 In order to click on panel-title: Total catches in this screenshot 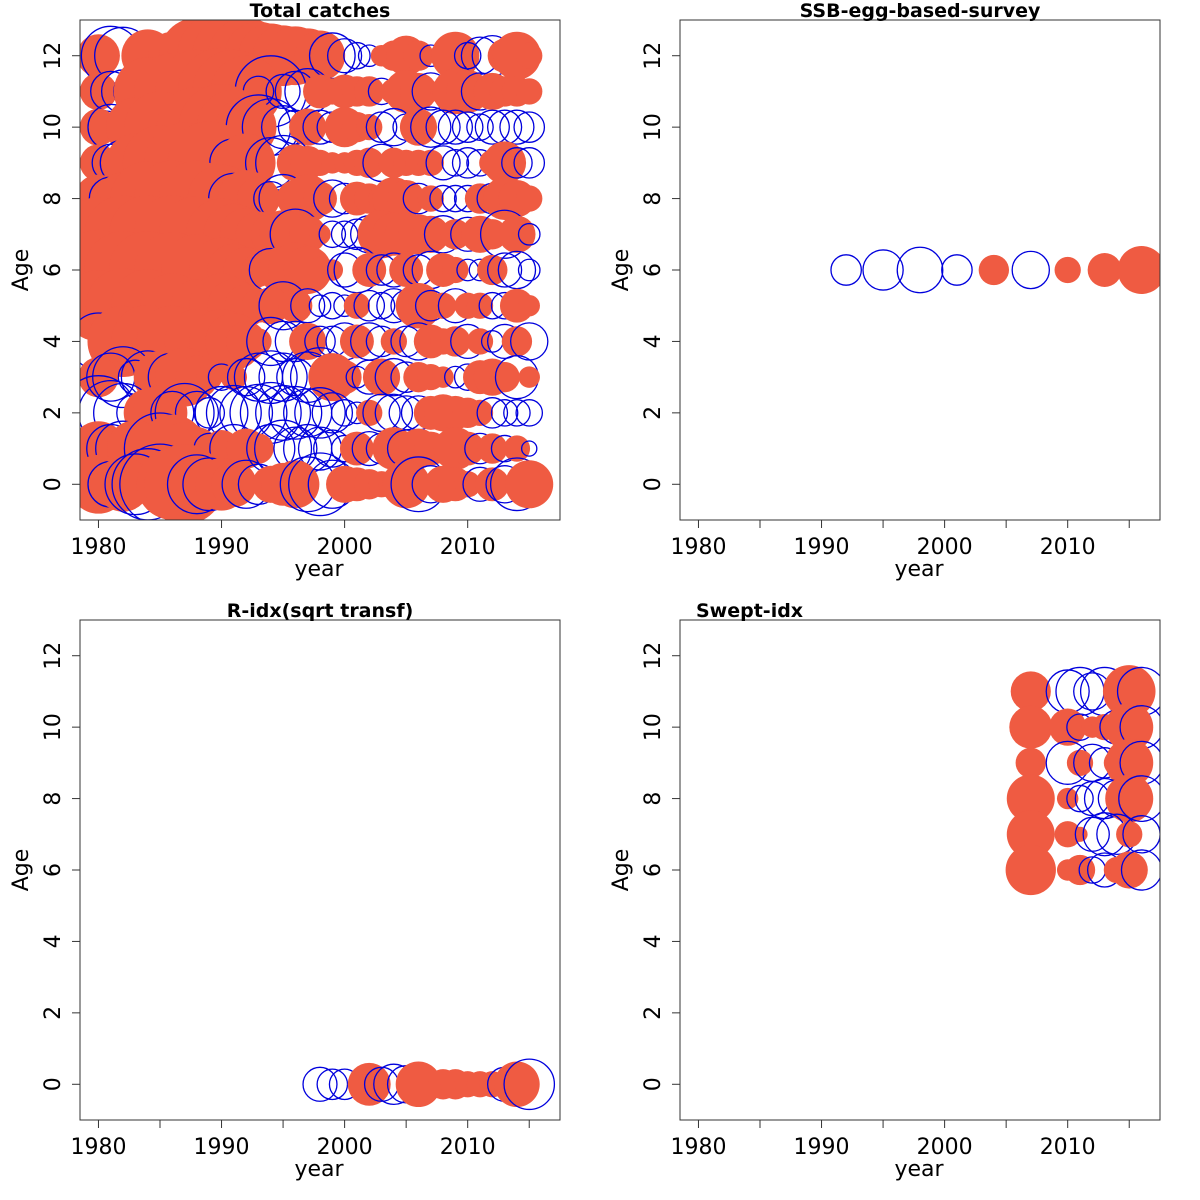, I will do `click(320, 11)`.